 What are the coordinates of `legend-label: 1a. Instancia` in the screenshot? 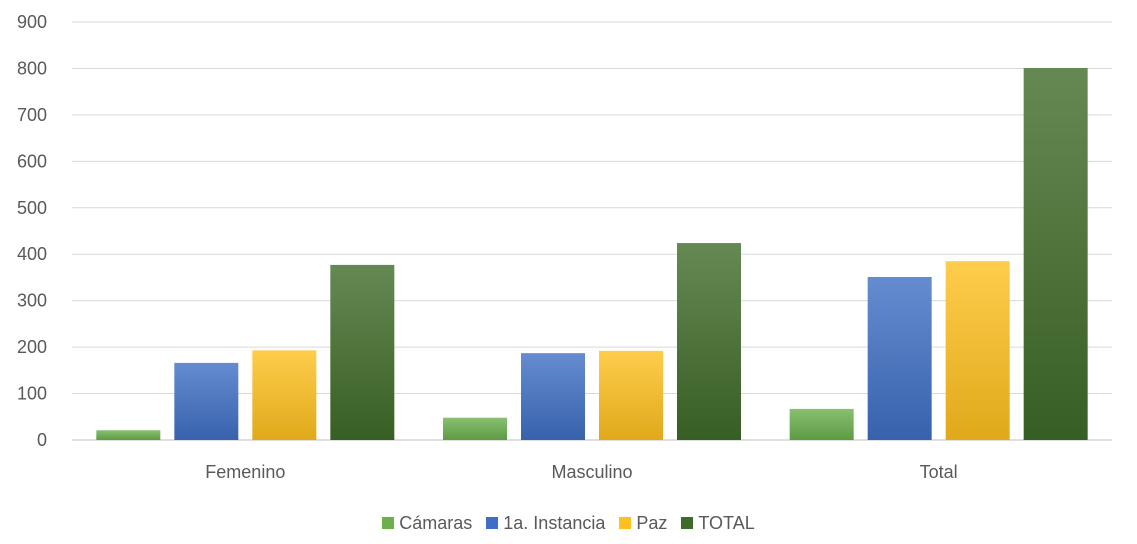 It's located at (554, 522).